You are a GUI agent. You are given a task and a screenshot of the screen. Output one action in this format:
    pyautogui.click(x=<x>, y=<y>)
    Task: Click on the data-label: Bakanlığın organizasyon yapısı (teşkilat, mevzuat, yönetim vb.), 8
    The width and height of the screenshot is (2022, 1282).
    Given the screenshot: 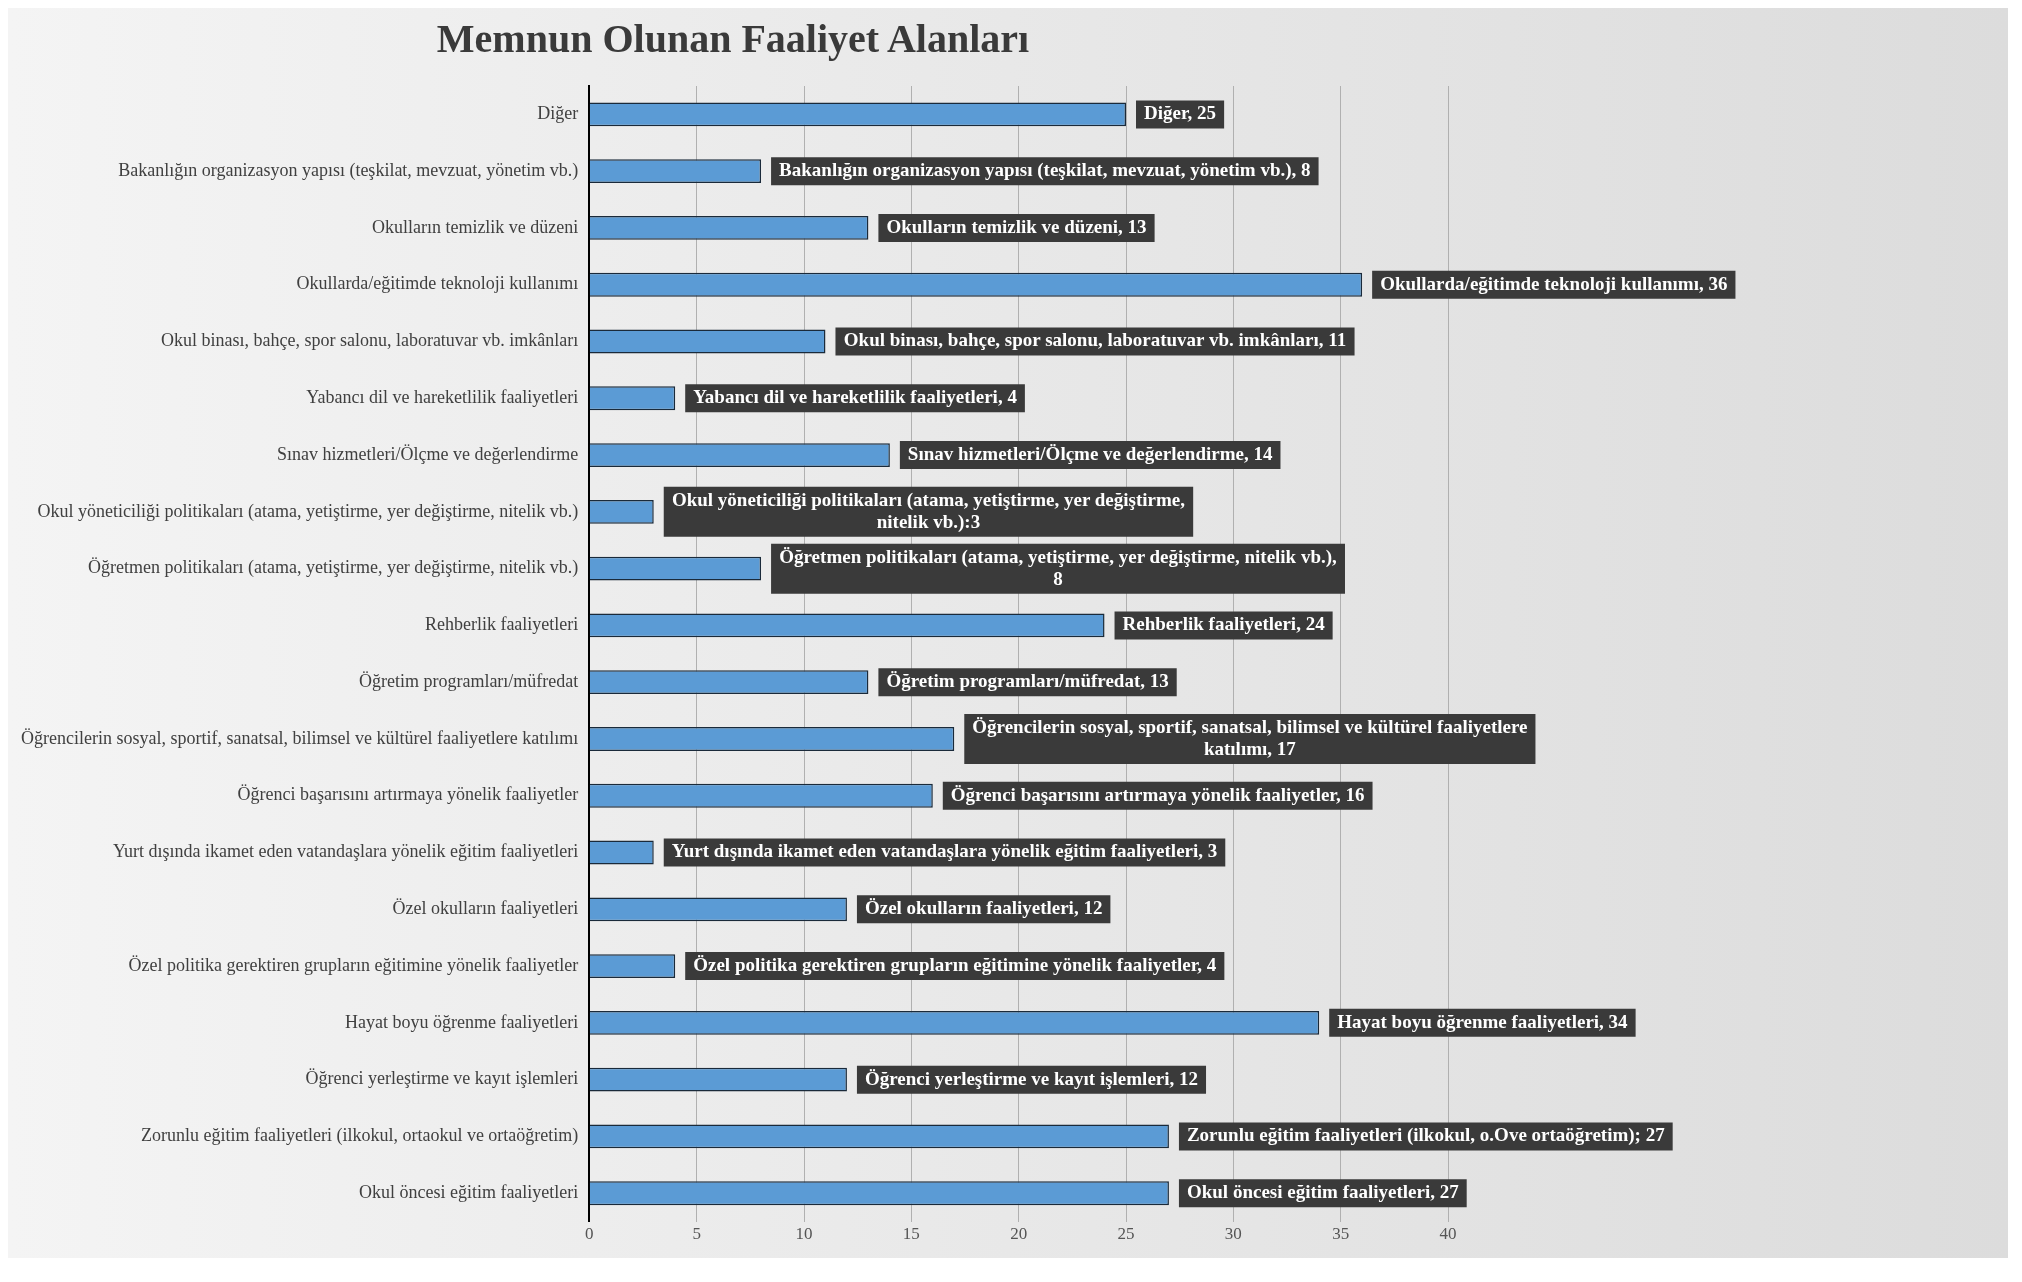 What is the action you would take?
    pyautogui.click(x=1045, y=170)
    